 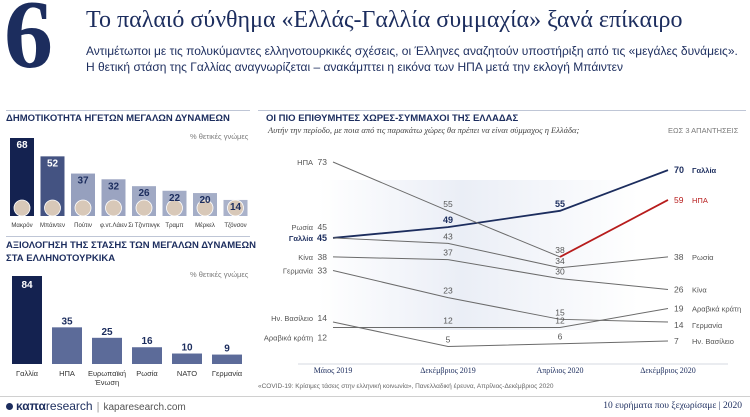 What do you see at coordinates (107, 373) in the screenshot?
I see `bar-category-label: Ευρωπαϊκή` at bounding box center [107, 373].